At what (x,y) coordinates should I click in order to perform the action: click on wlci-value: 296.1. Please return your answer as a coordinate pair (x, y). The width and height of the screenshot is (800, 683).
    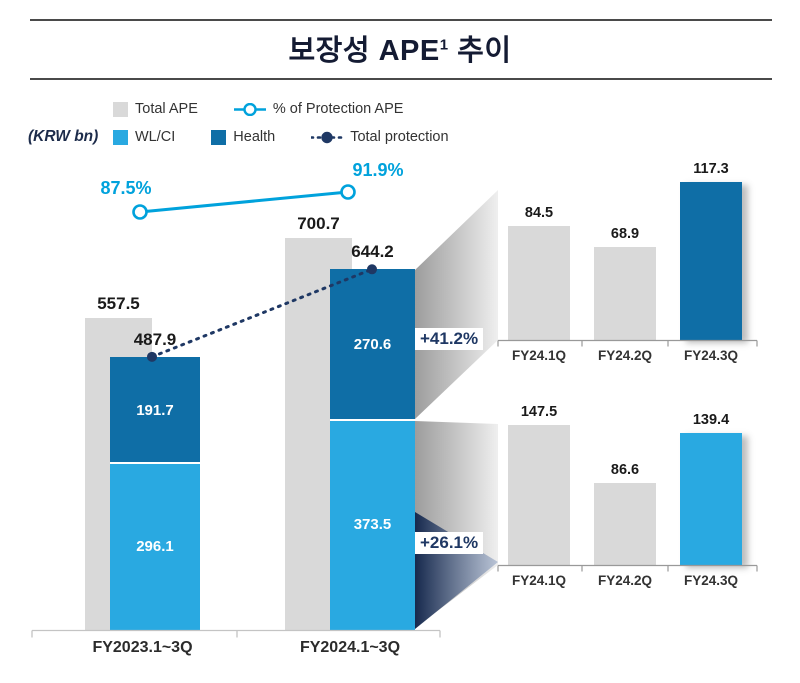
    Looking at the image, I should click on (155, 547).